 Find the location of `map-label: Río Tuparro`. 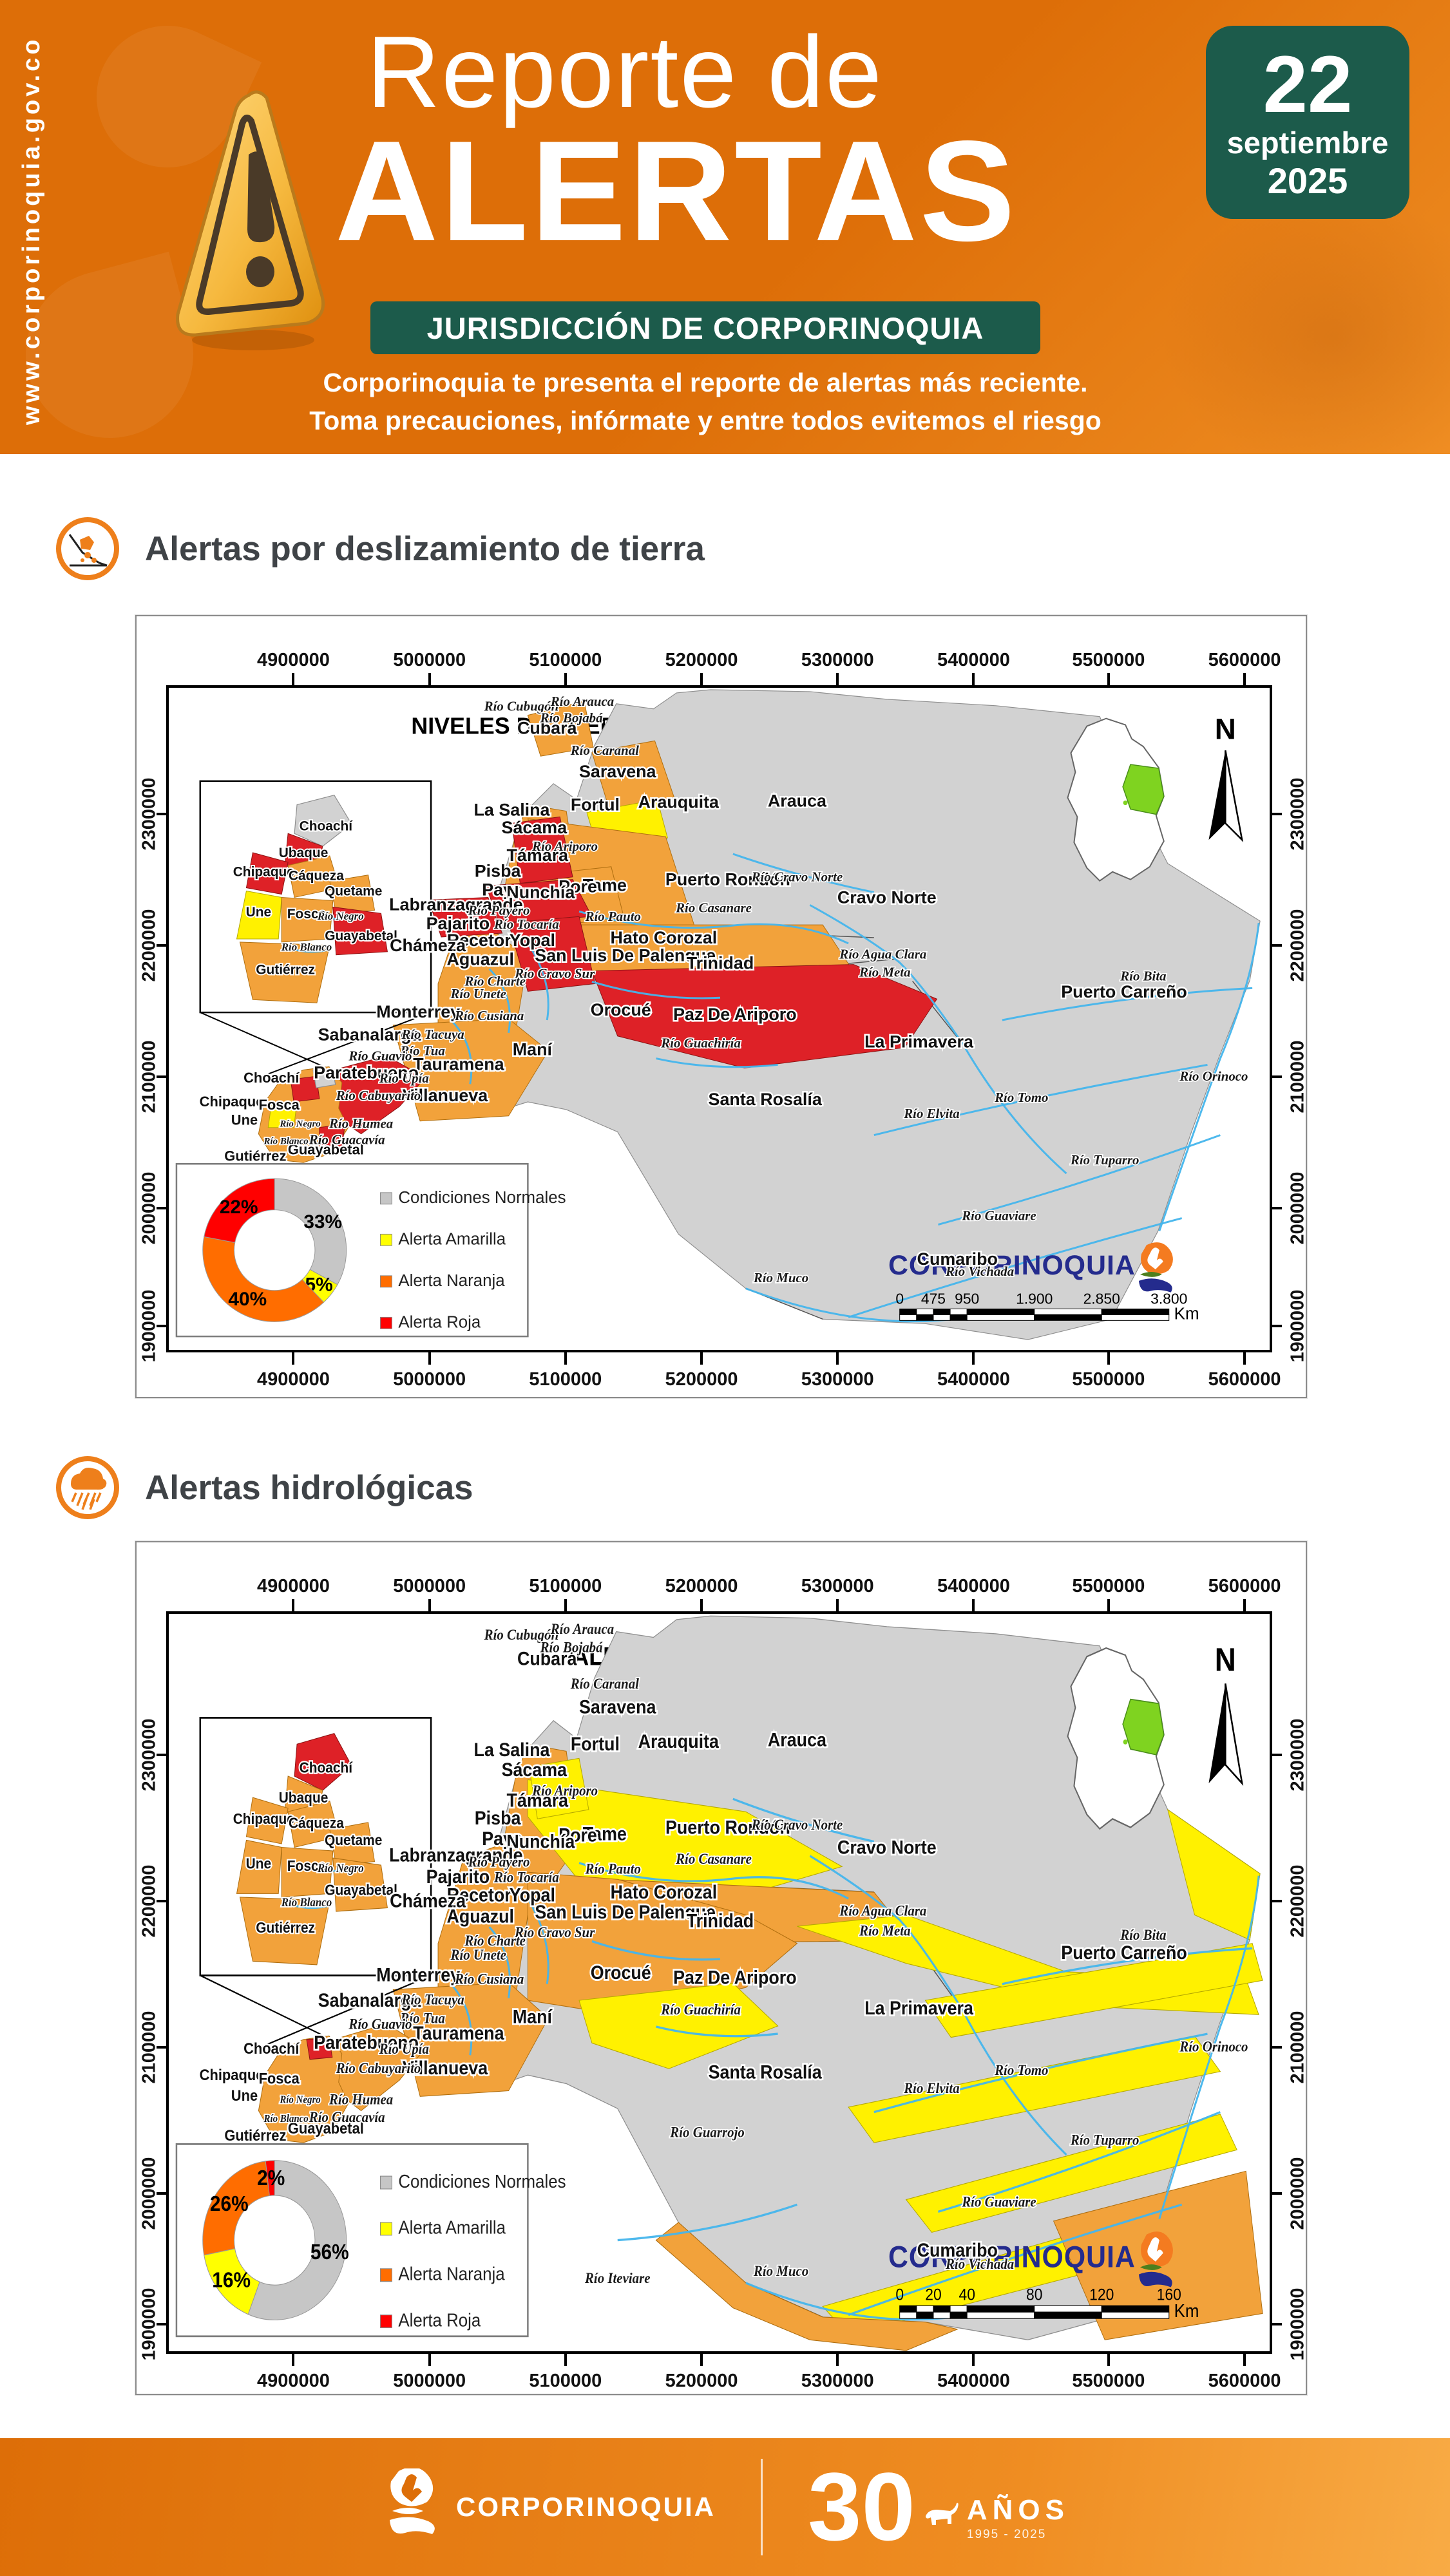

map-label: Río Tuparro is located at coordinates (1105, 2139).